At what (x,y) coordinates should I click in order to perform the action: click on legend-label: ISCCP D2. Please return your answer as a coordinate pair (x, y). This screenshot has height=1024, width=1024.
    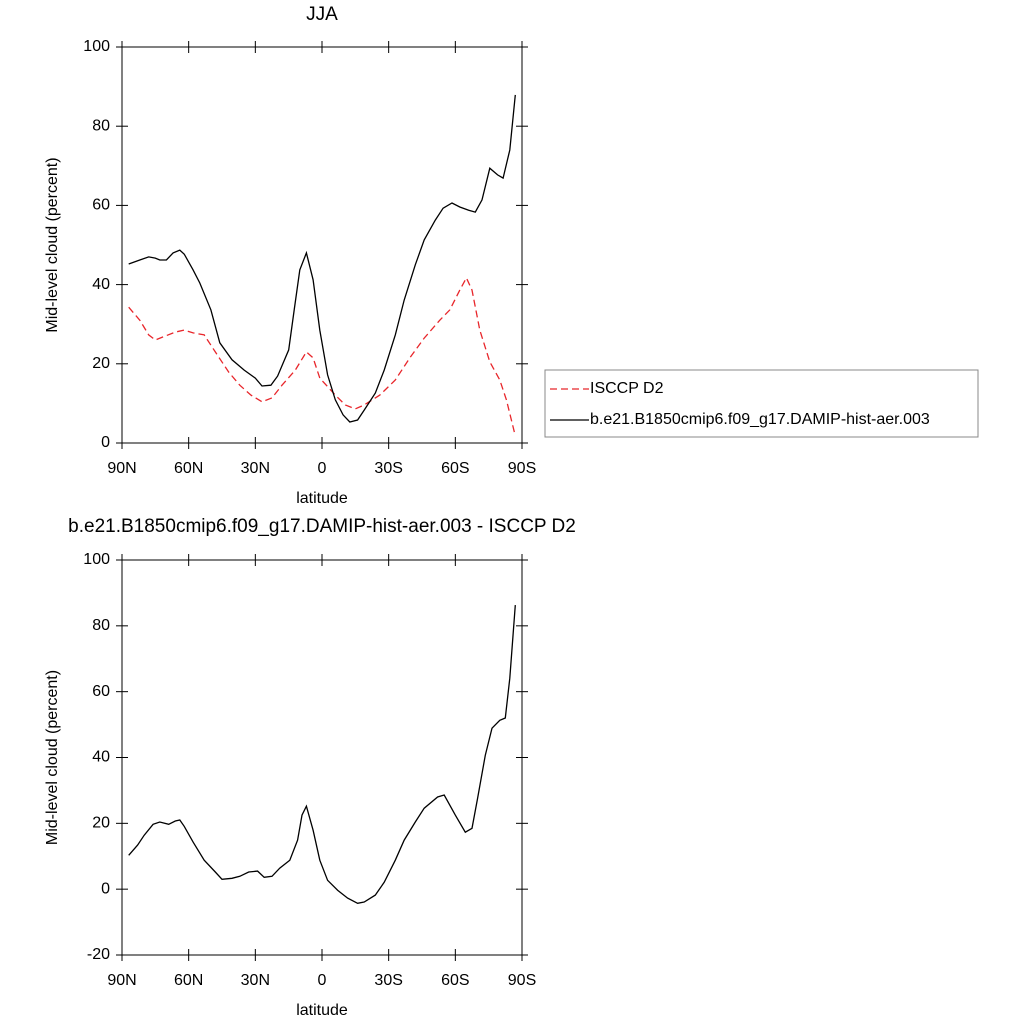
    Looking at the image, I should click on (627, 388).